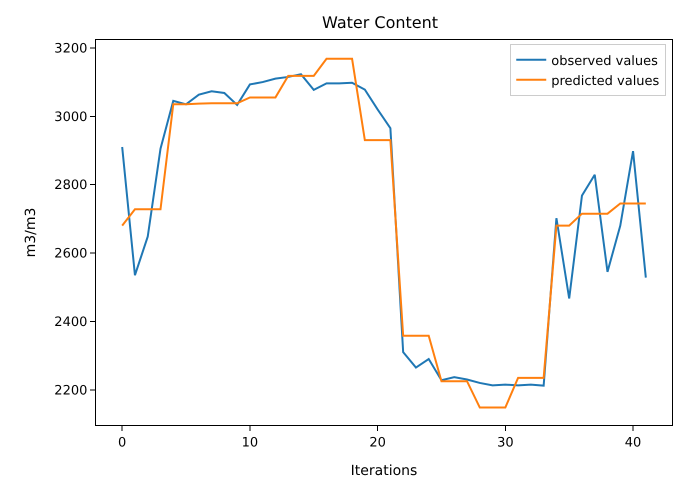 The width and height of the screenshot is (691, 487). Describe the element at coordinates (71, 254) in the screenshot. I see `y-tick-label: 2600` at that location.